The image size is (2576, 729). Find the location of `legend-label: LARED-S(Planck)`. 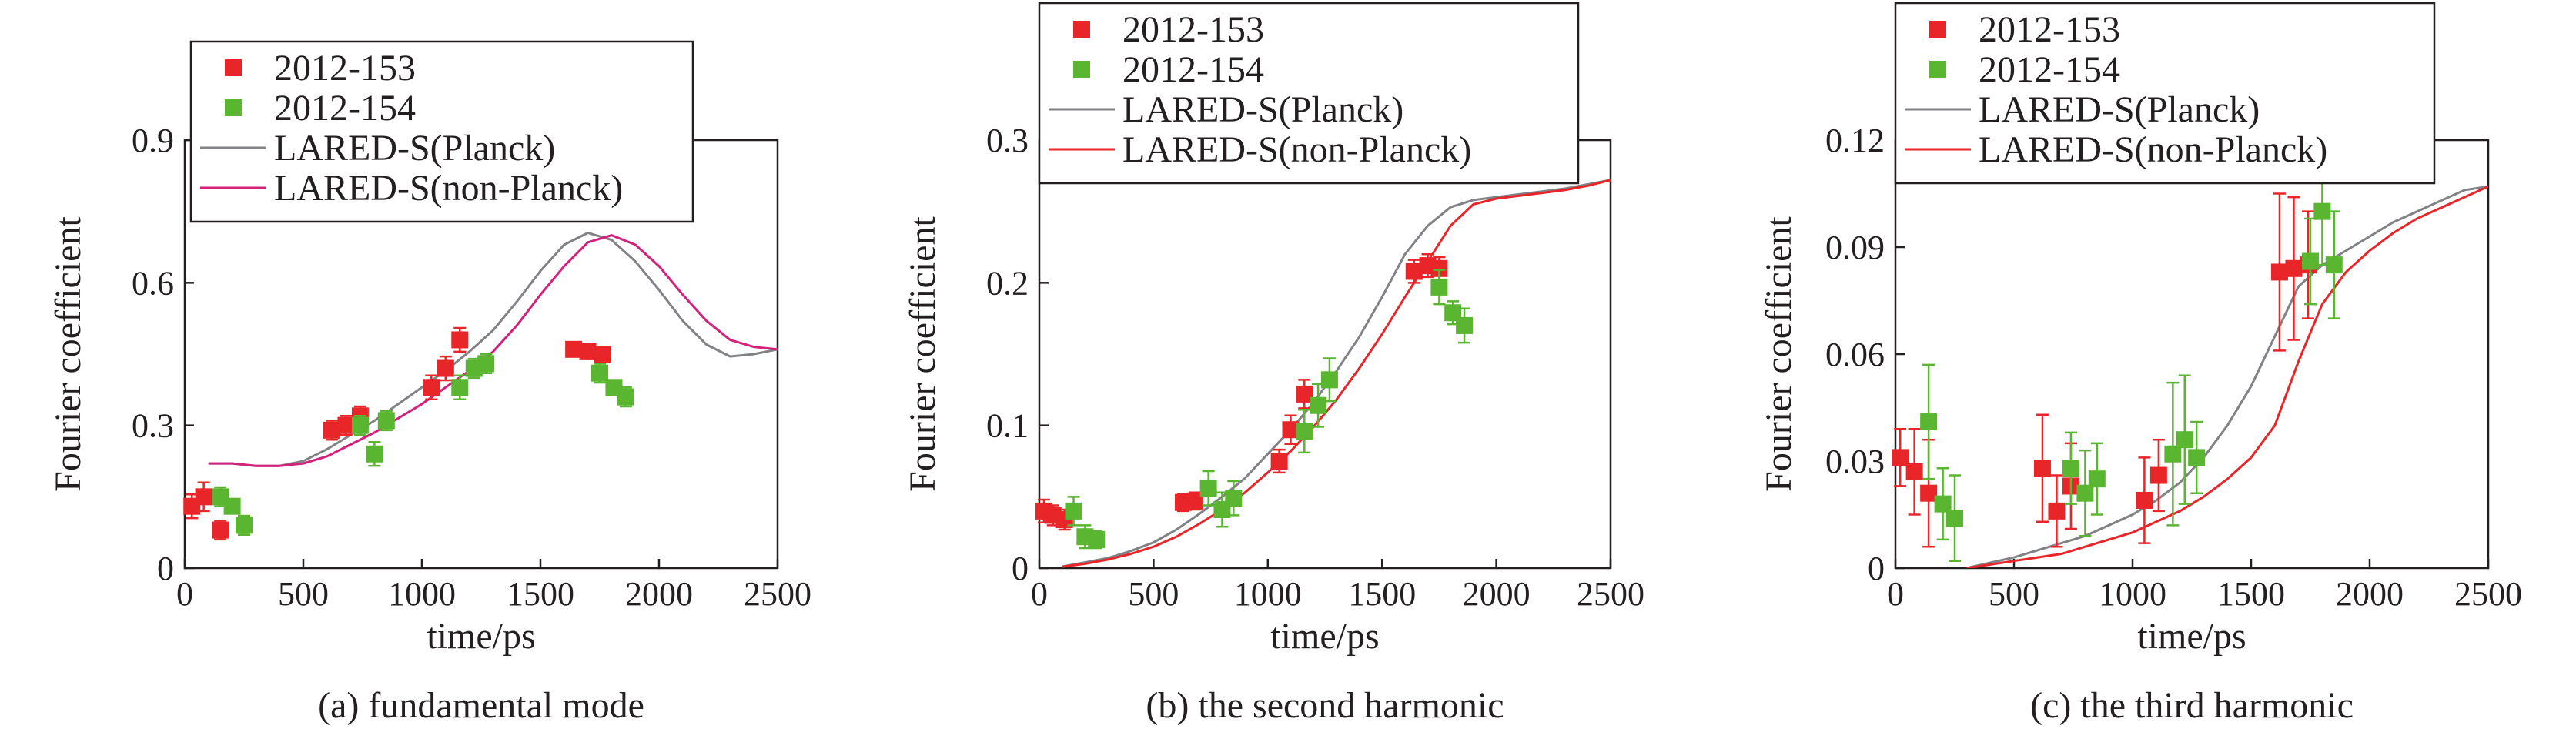

legend-label: LARED-S(Planck) is located at coordinates (1263, 109).